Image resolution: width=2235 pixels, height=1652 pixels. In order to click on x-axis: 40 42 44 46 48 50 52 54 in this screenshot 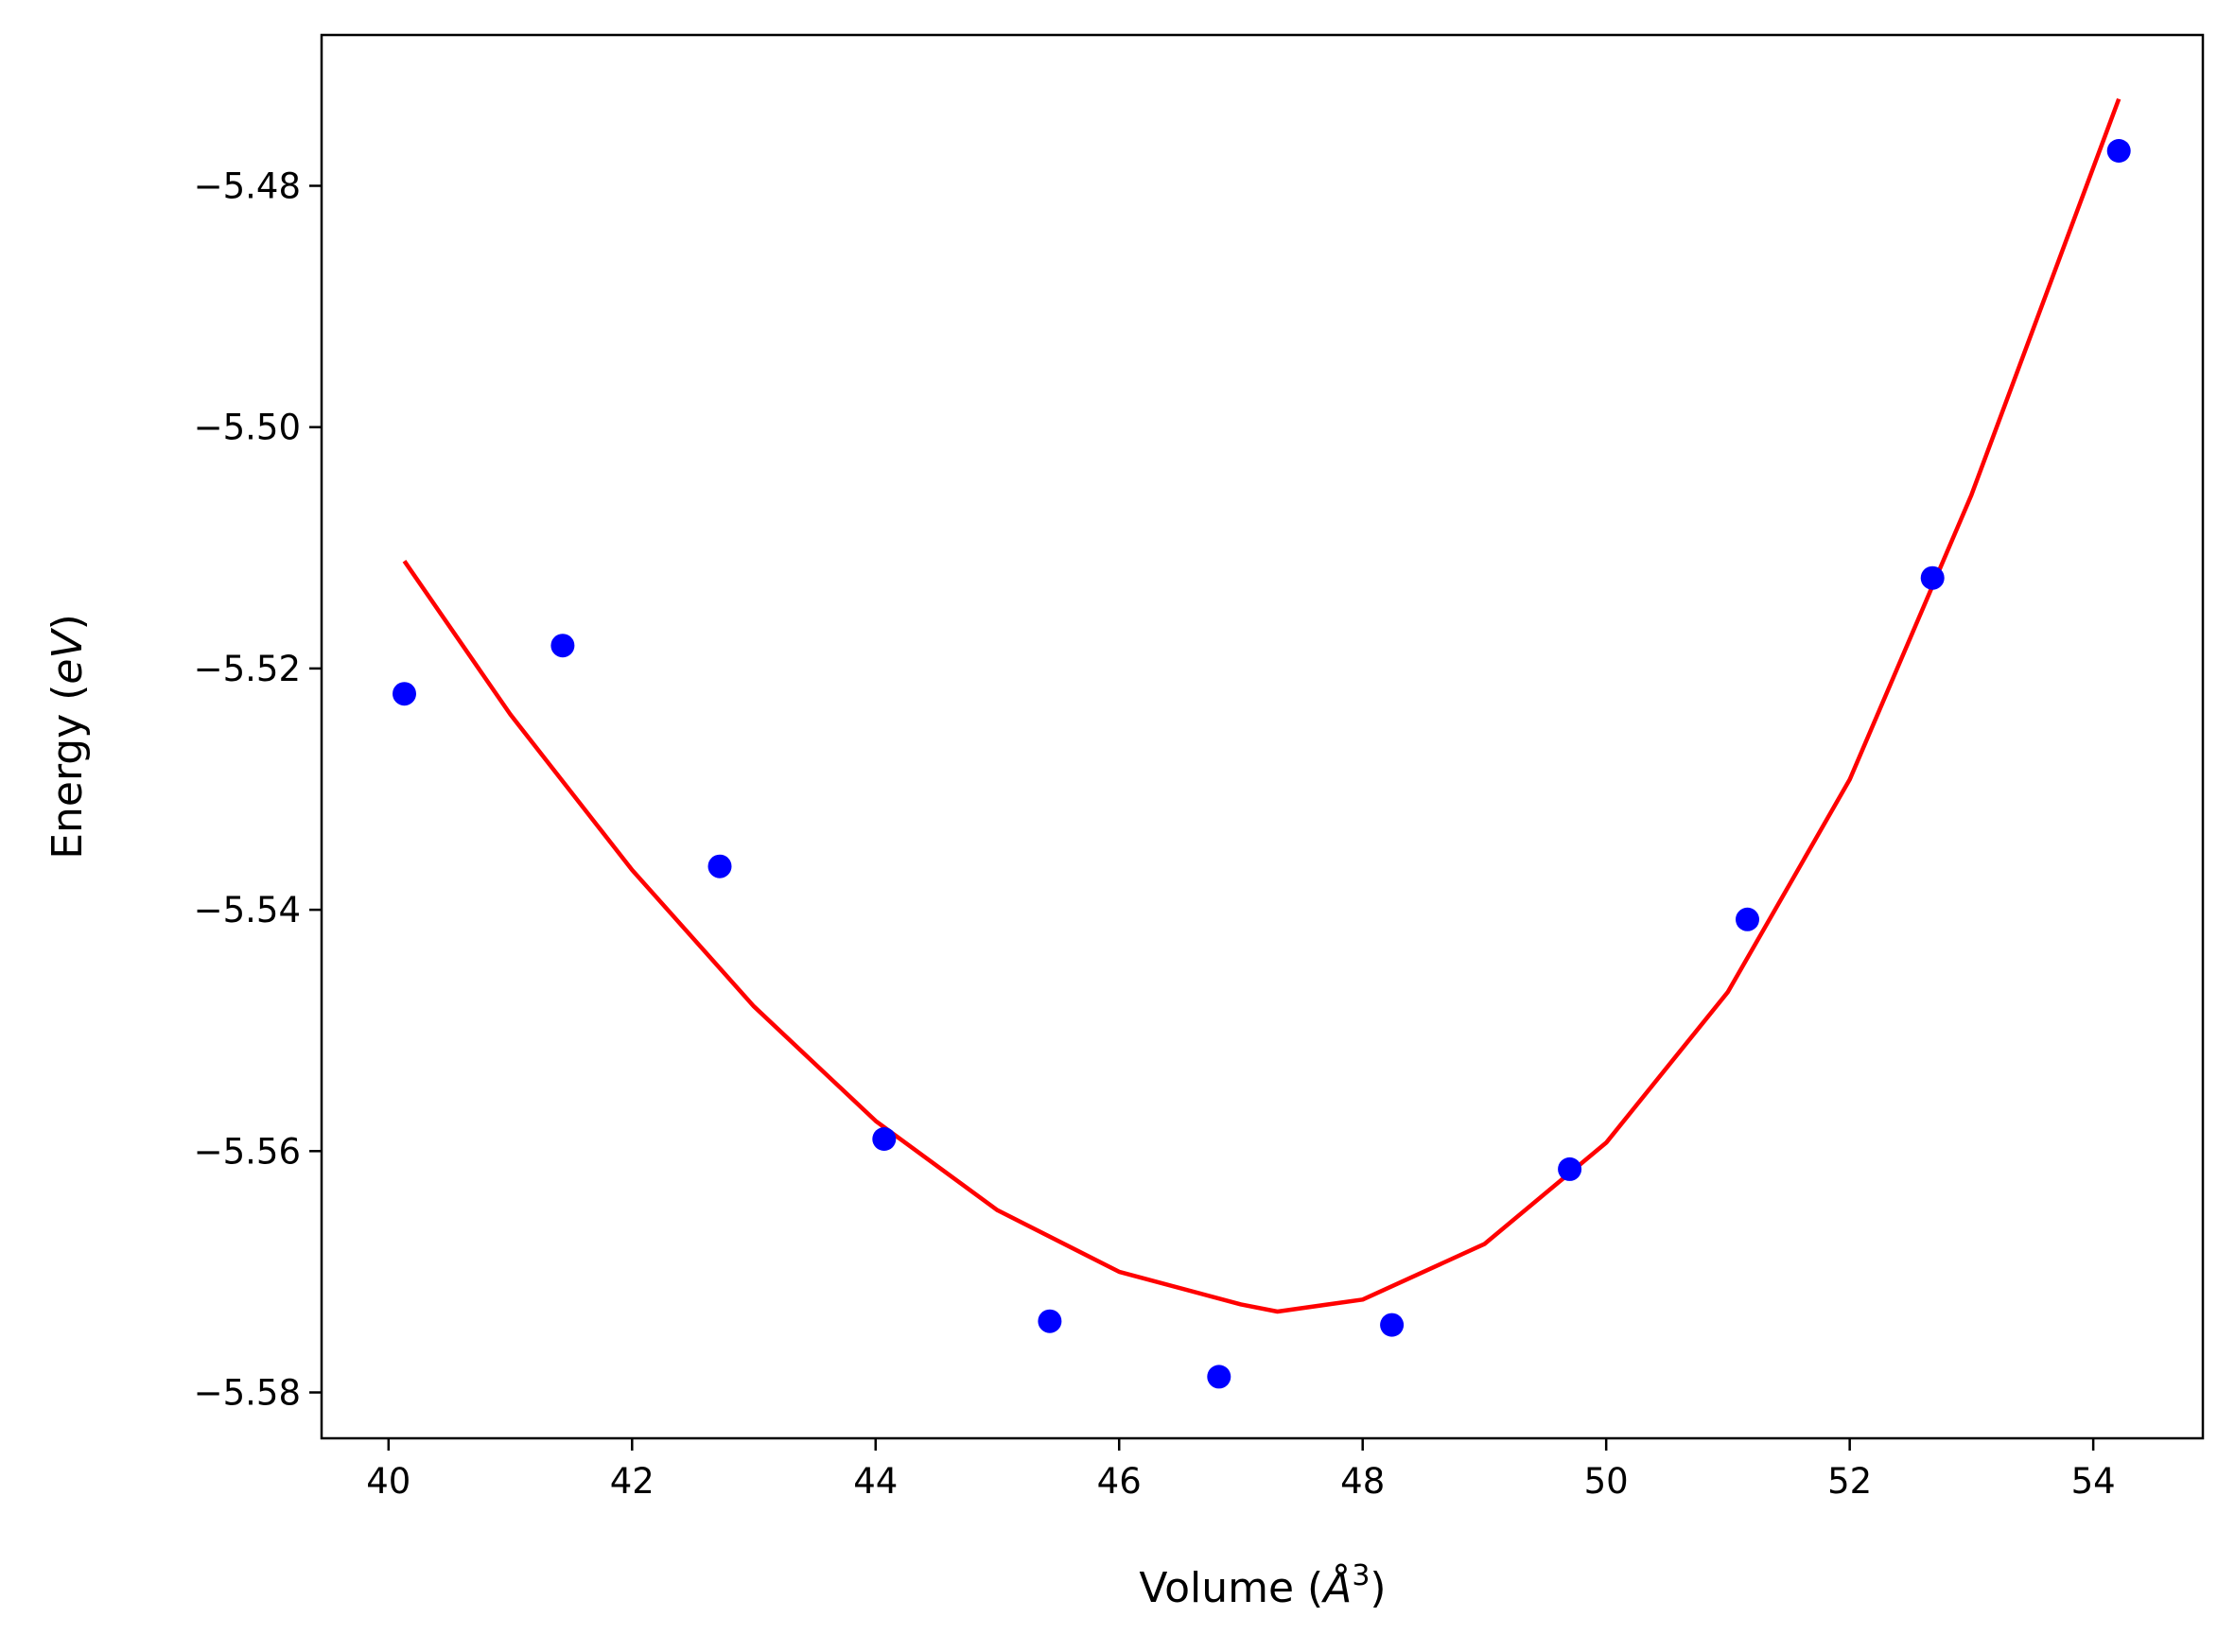, I will do `click(1241, 1470)`.